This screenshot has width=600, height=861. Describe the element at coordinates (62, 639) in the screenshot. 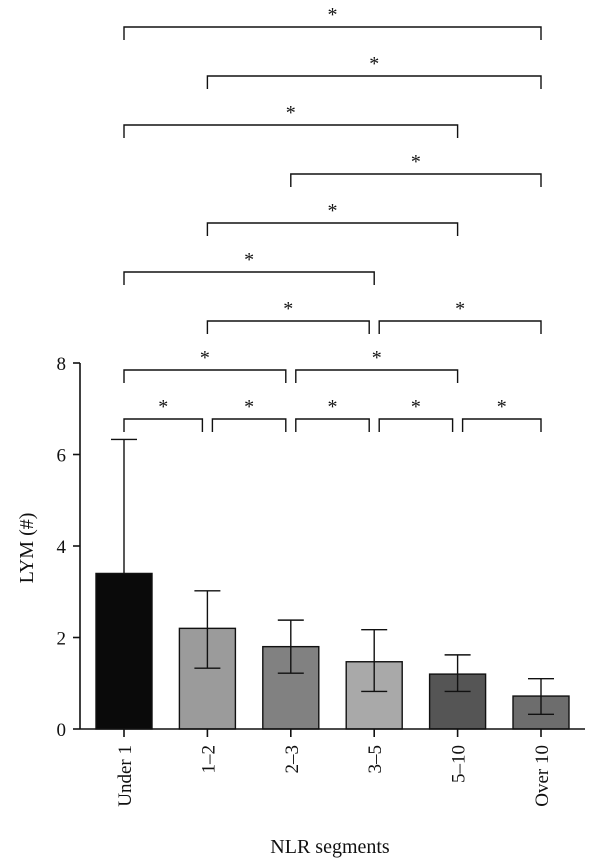

I see `y-tick-label: 2` at that location.